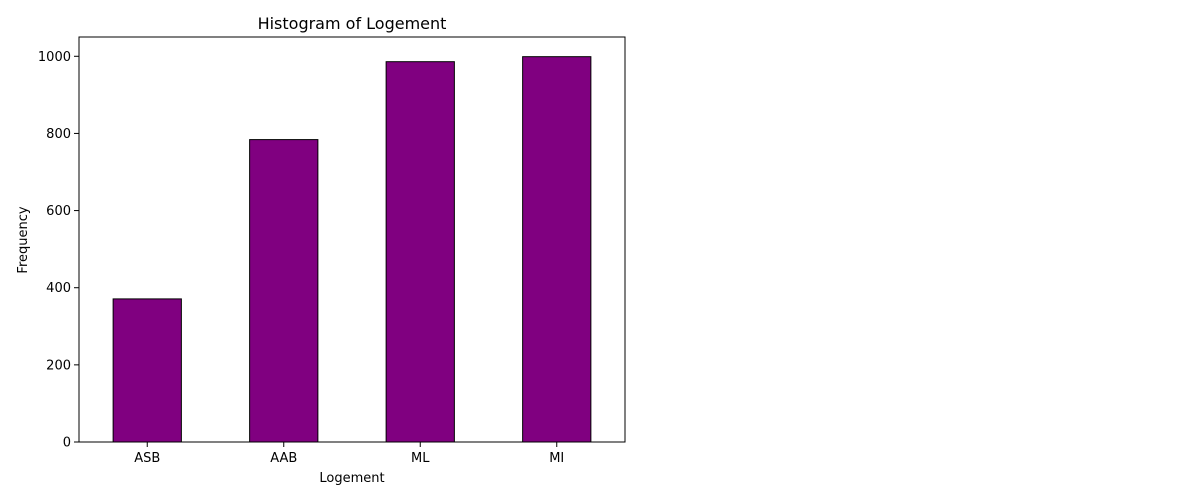  I want to click on x-tick-label: MI, so click(556, 458).